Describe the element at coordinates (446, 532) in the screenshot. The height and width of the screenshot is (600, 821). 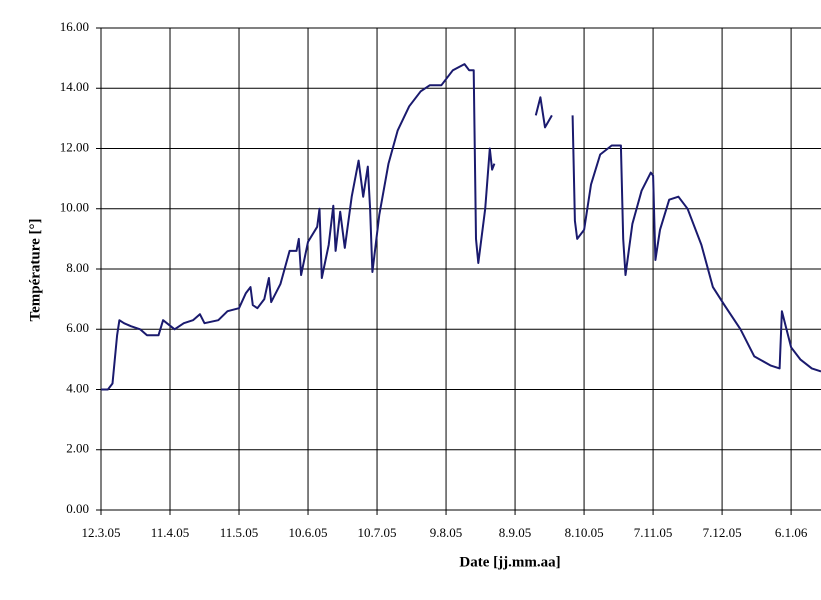
I see `x-tick-label: 9.8.05` at that location.